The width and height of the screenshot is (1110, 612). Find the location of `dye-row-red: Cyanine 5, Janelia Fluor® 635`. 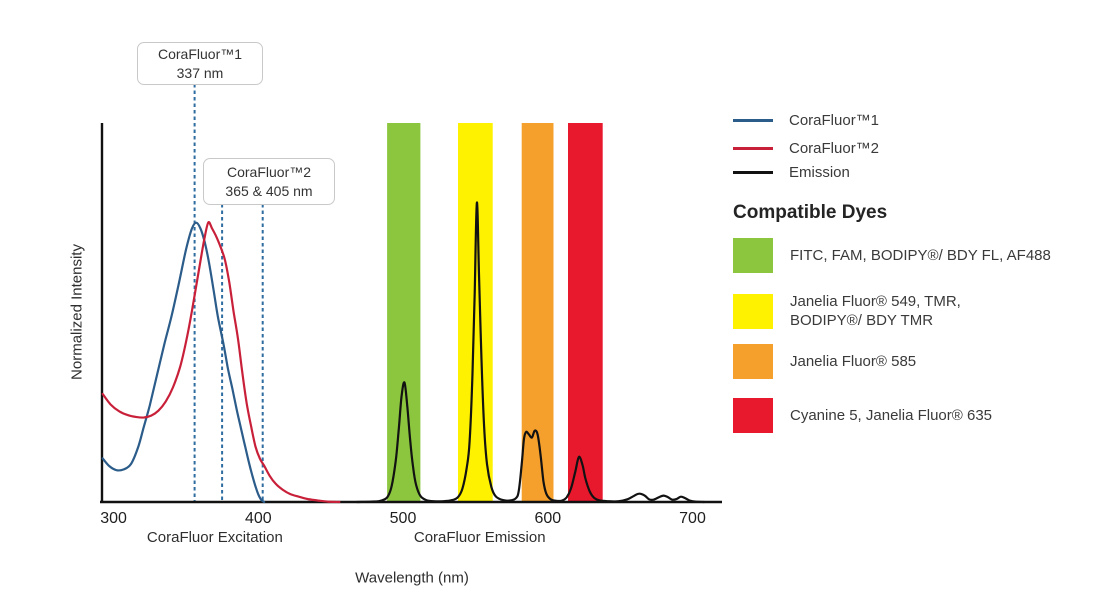

dye-row-red: Cyanine 5, Janelia Fluor® 635 is located at coordinates (862, 415).